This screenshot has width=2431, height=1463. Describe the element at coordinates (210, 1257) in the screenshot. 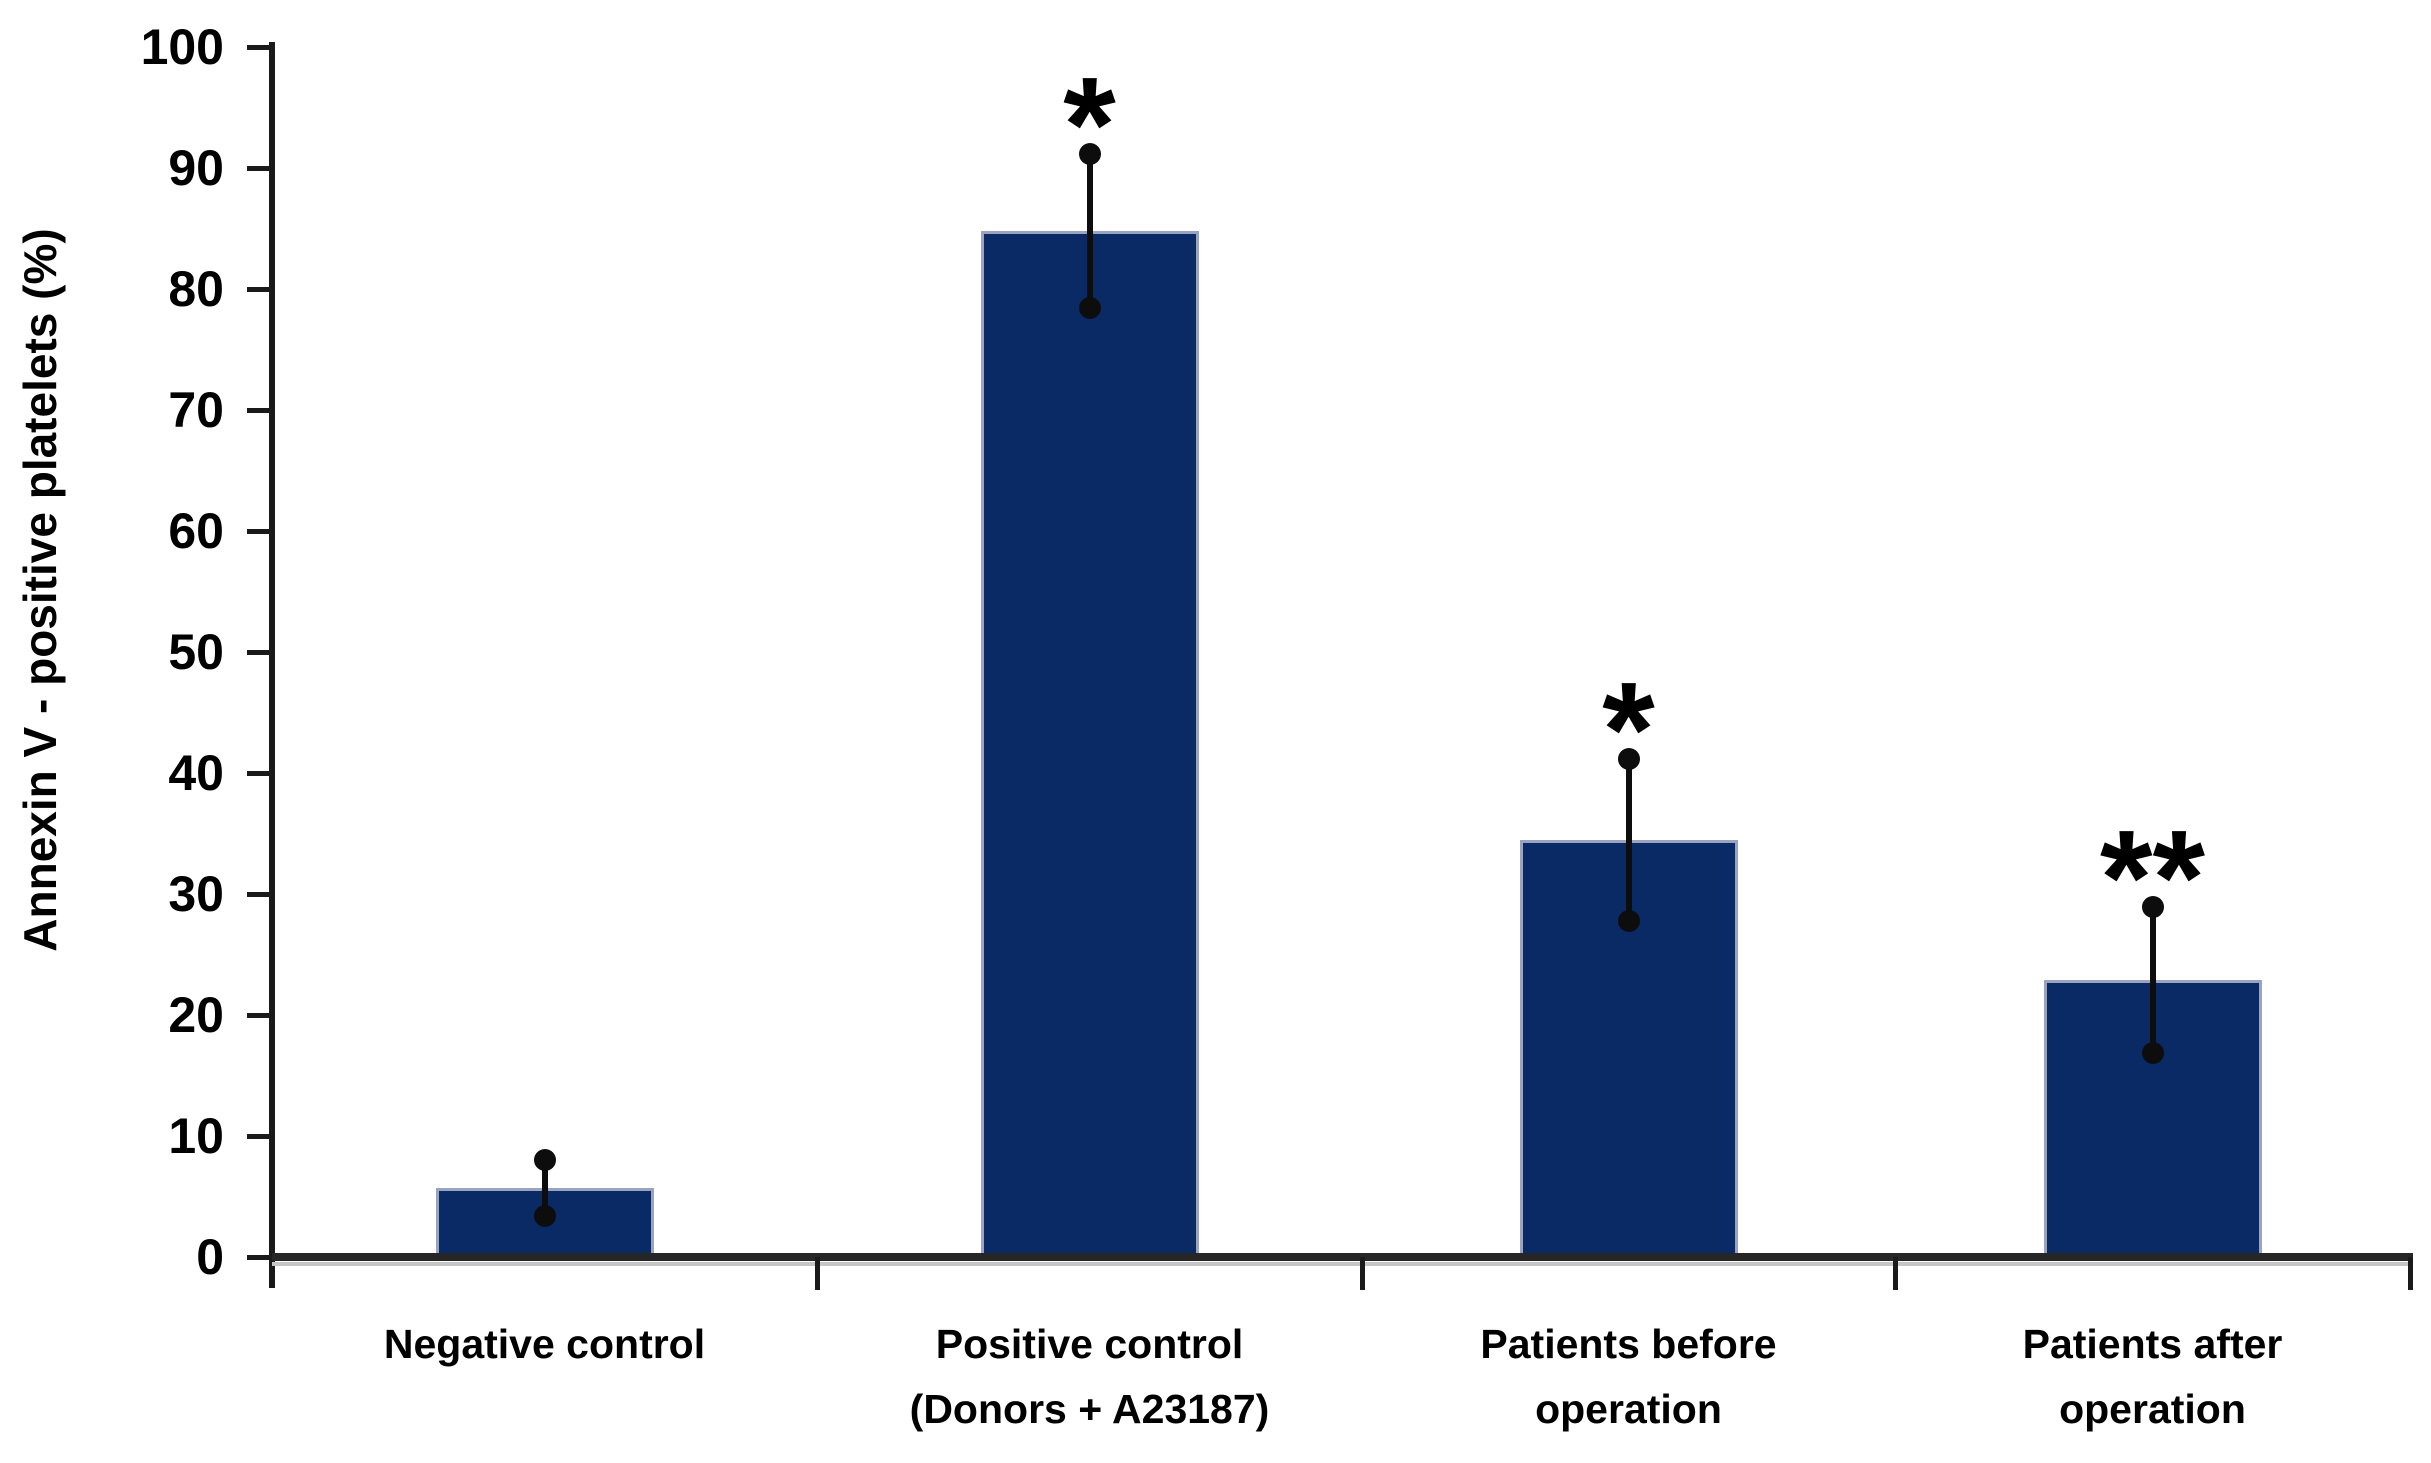

I see `y-tick-label: 0` at that location.